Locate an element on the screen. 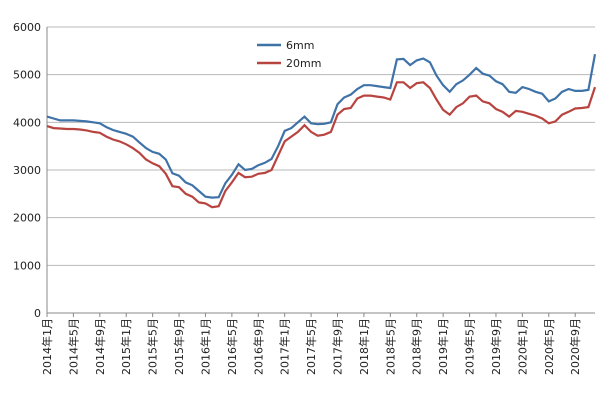 The height and width of the screenshot is (406, 600). x-tick-label: 2019年1月 is located at coordinates (443, 346).